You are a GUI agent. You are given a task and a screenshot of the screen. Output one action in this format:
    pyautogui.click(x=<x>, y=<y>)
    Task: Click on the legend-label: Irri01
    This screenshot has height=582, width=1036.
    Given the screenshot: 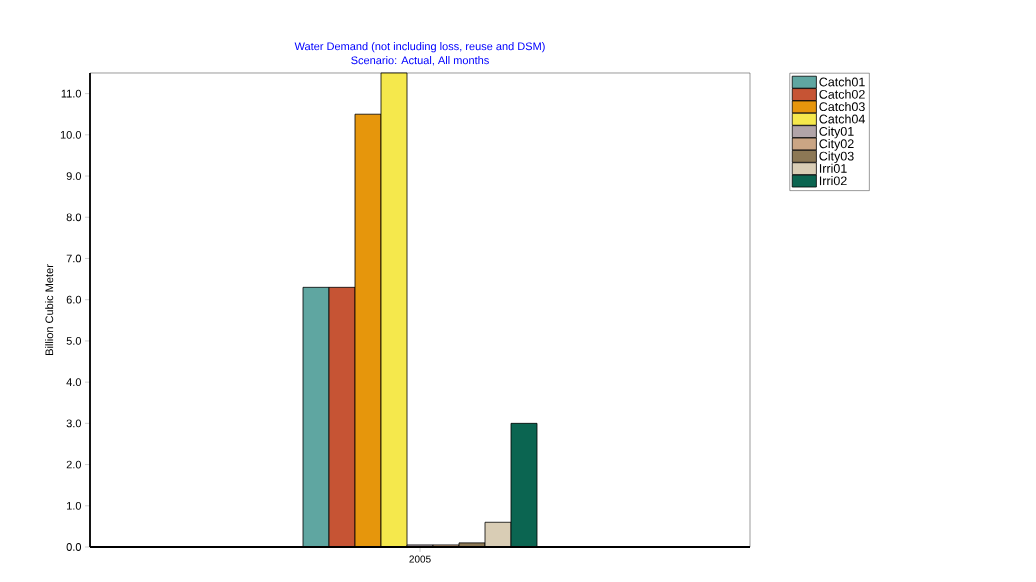 What is the action you would take?
    pyautogui.click(x=833, y=168)
    